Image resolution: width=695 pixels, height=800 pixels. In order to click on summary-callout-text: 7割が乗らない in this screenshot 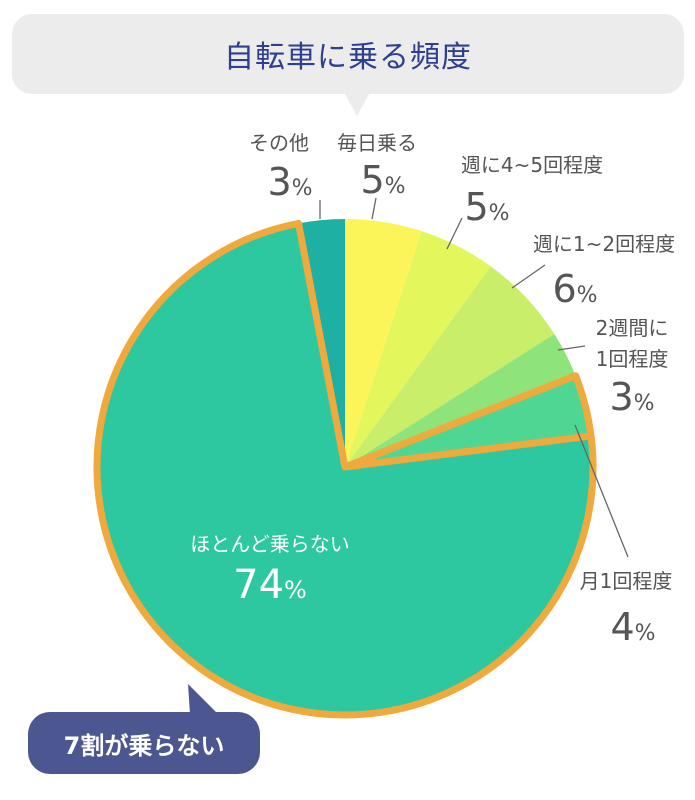, I will do `click(144, 745)`.